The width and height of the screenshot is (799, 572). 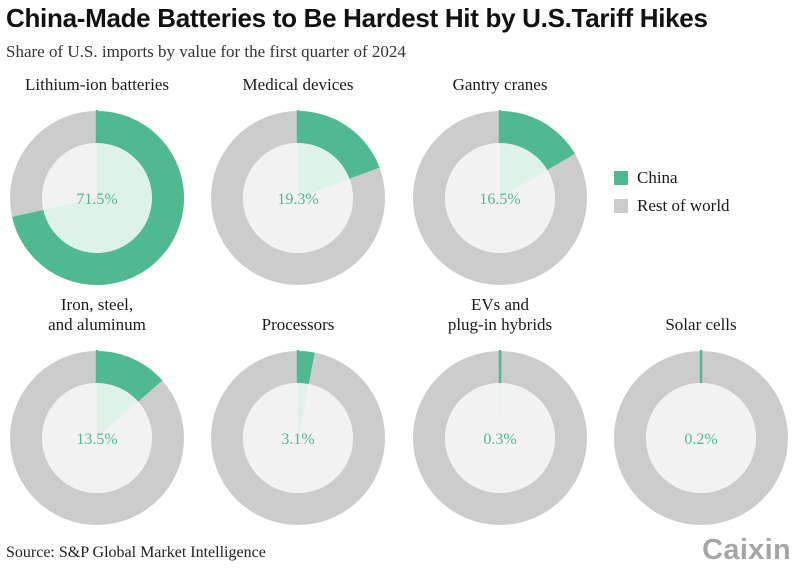 What do you see at coordinates (500, 304) in the screenshot?
I see `category-title: EVs and` at bounding box center [500, 304].